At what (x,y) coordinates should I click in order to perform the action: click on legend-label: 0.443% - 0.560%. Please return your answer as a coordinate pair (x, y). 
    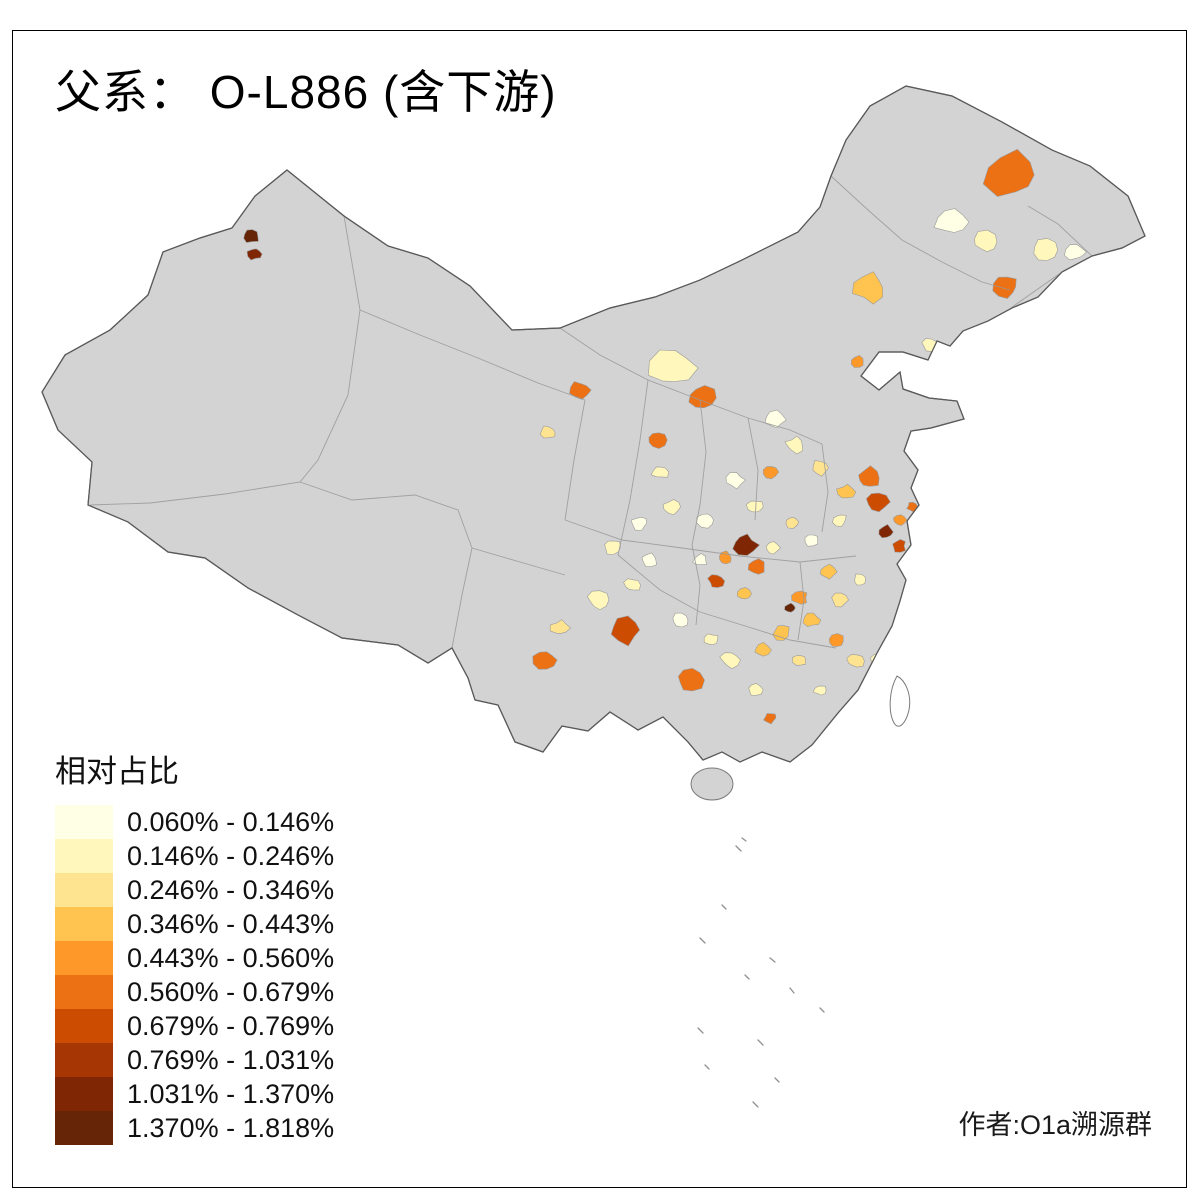
    Looking at the image, I should click on (231, 957).